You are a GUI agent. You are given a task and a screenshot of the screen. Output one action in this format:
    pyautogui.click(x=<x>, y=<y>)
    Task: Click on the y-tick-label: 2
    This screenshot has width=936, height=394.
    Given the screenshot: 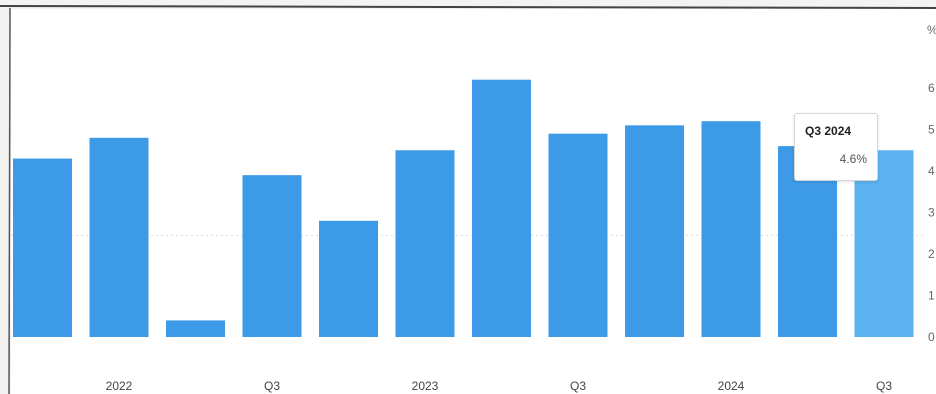 What is the action you would take?
    pyautogui.click(x=931, y=254)
    